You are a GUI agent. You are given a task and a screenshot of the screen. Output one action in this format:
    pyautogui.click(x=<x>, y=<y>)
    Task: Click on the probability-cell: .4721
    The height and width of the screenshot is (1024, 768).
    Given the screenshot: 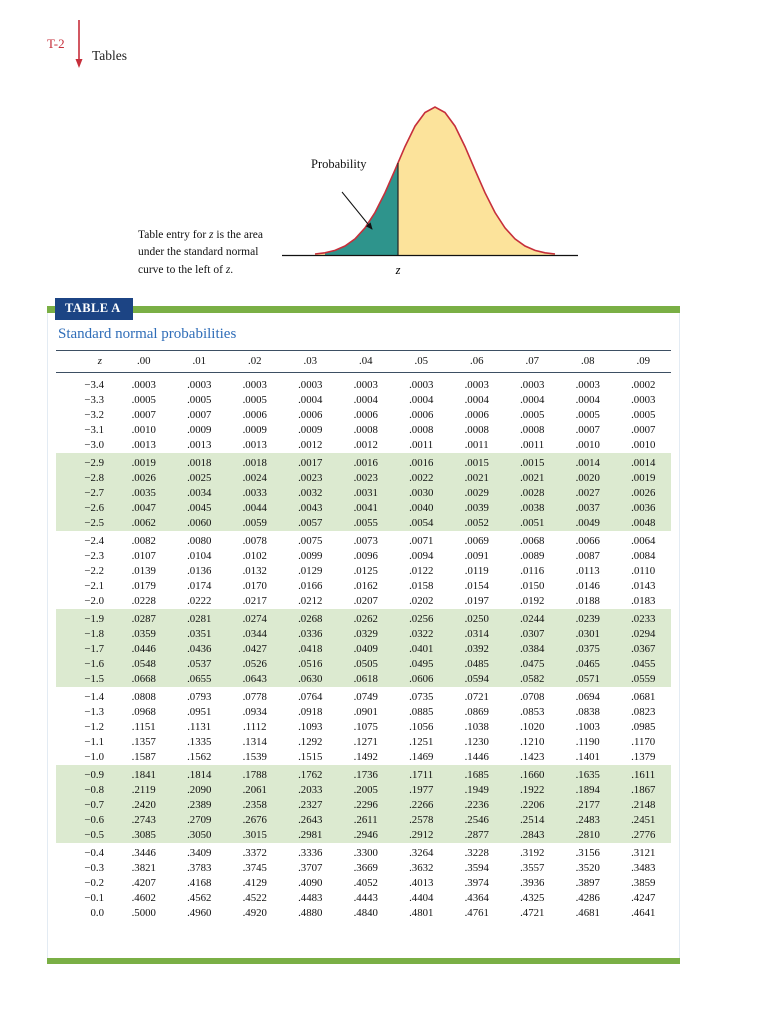 What is the action you would take?
    pyautogui.click(x=532, y=913)
    